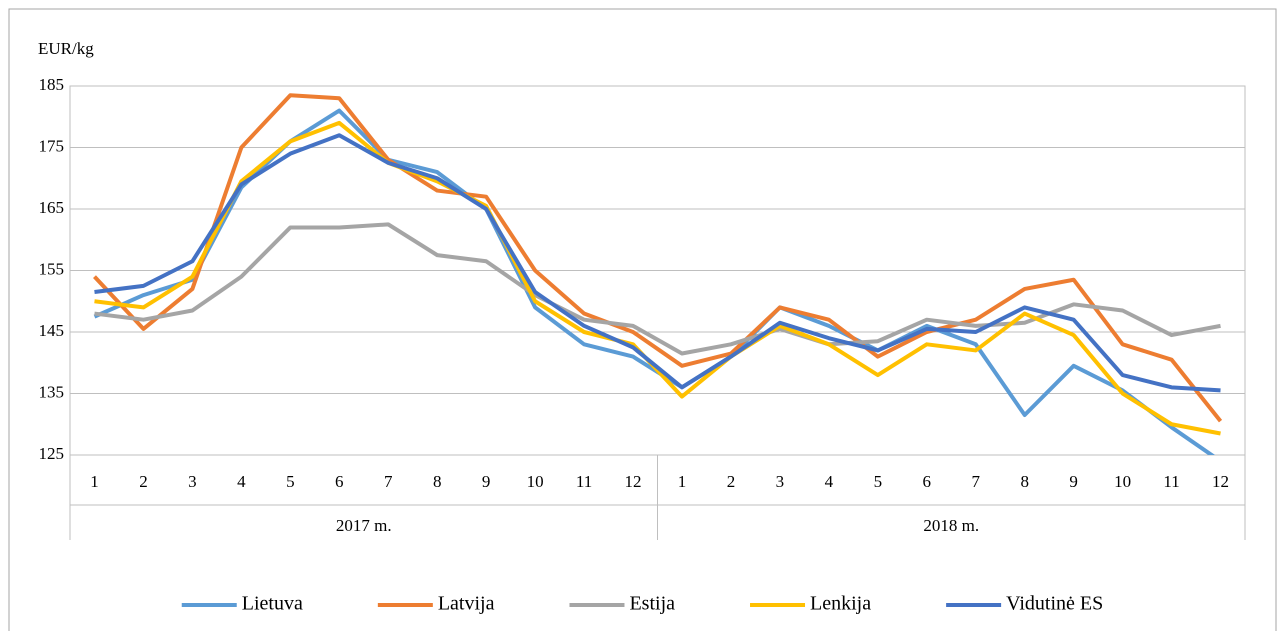 The image size is (1285, 631). Describe the element at coordinates (840, 604) in the screenshot. I see `legend-label: Lenkija` at that location.